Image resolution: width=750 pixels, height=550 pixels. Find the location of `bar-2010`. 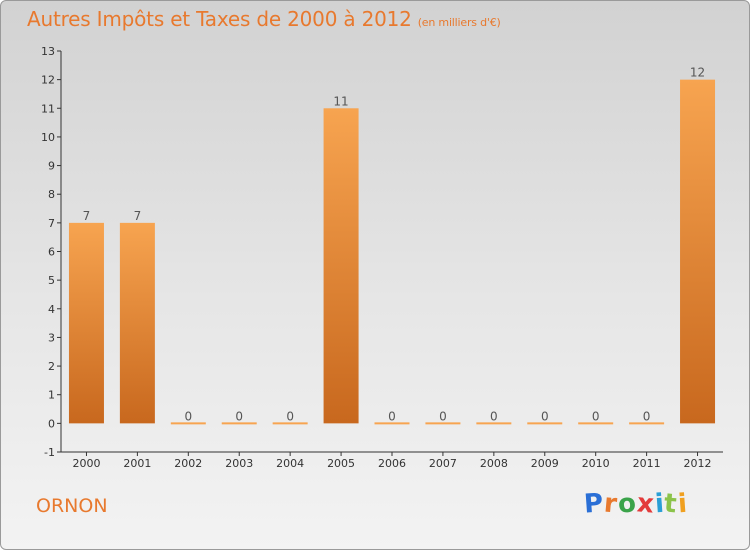

bar-2010 is located at coordinates (596, 423).